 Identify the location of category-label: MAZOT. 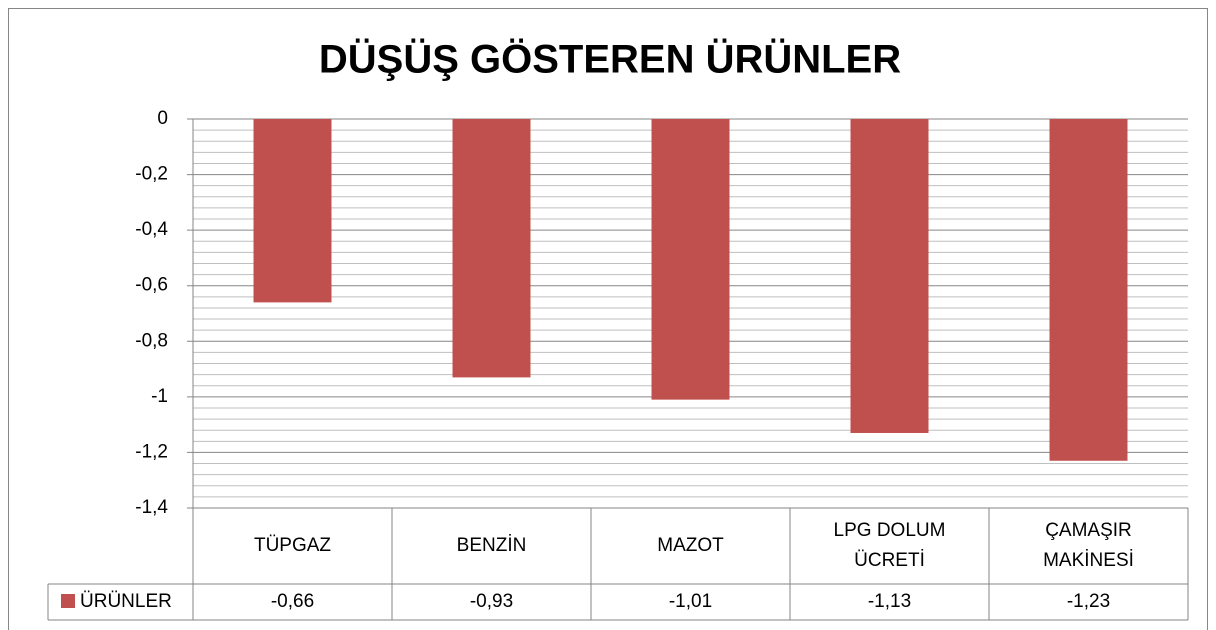
(690, 545).